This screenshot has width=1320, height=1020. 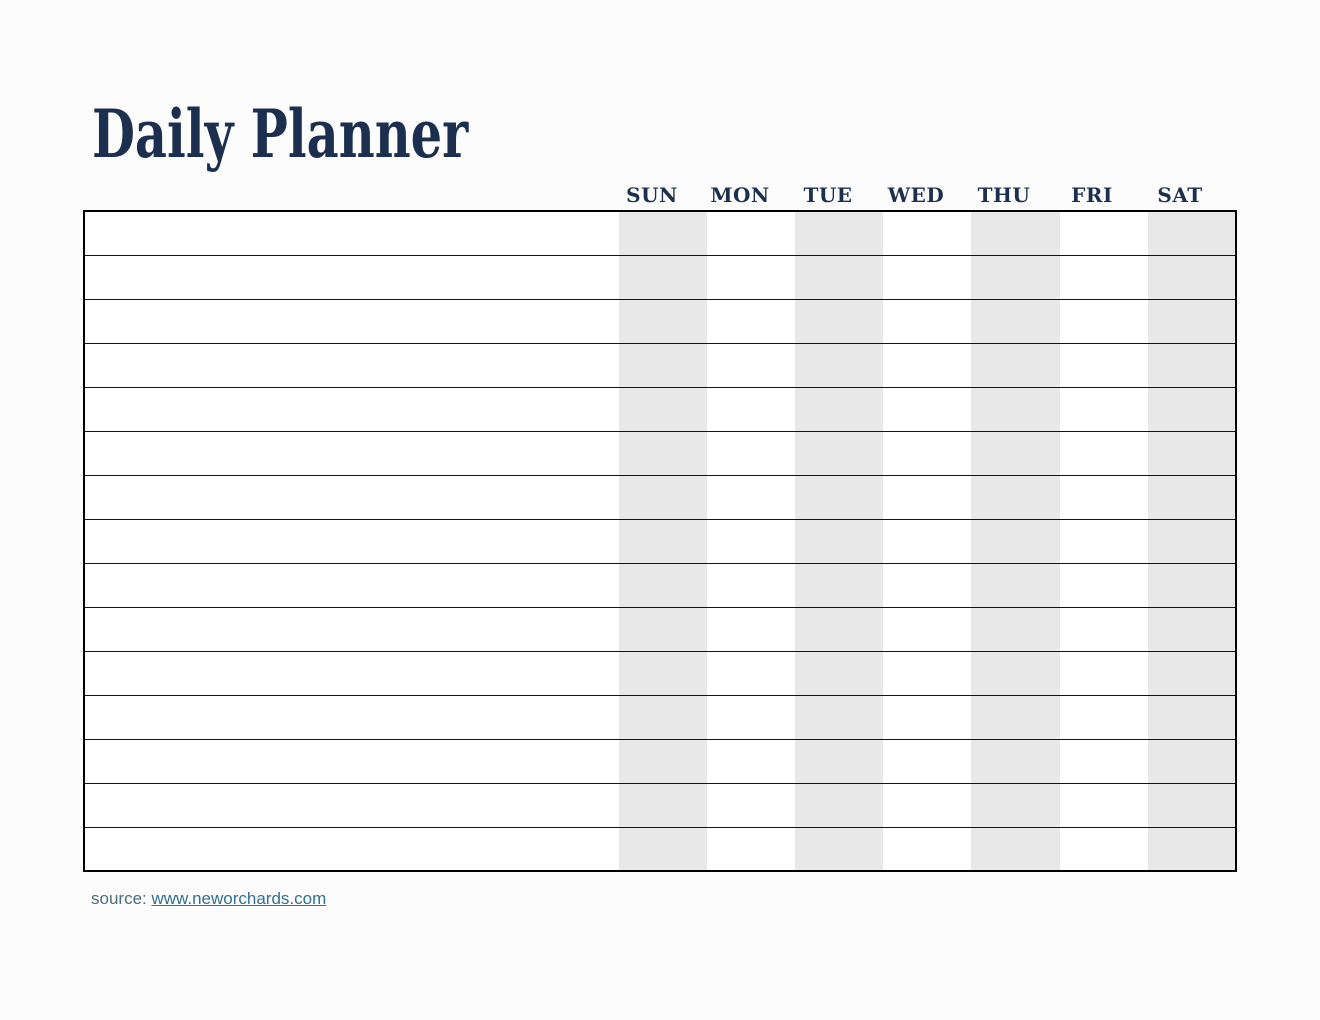 I want to click on source-link: www.neworchards.com, so click(x=239, y=898).